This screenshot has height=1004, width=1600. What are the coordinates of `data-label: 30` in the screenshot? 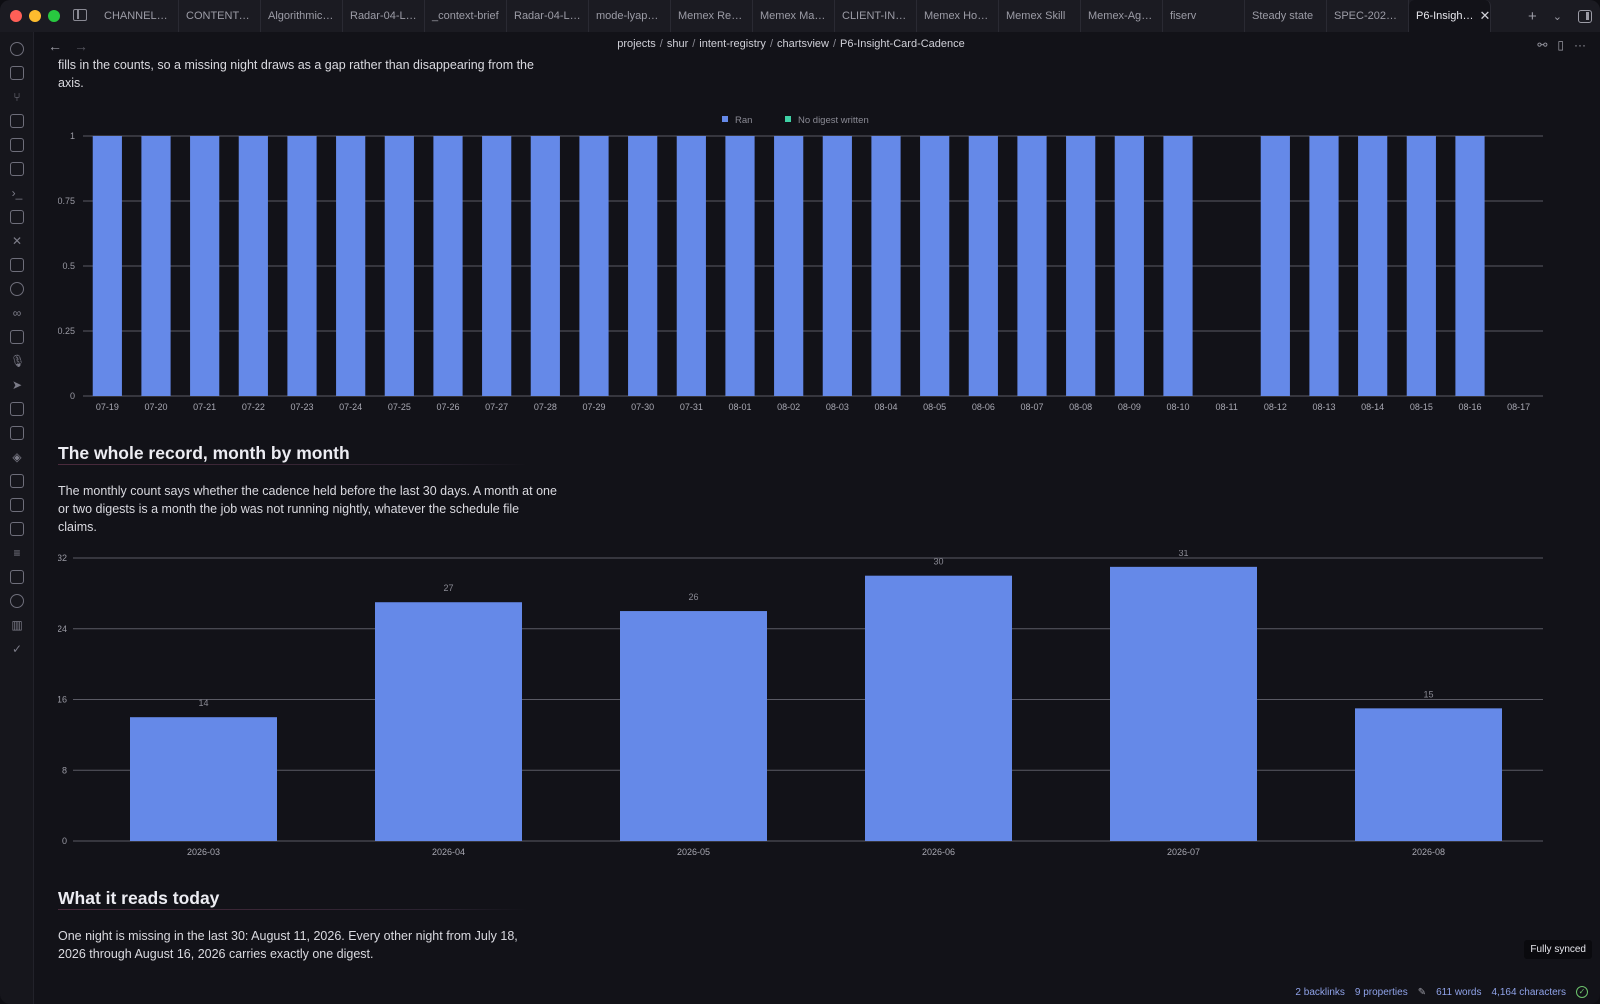 It's located at (938, 562).